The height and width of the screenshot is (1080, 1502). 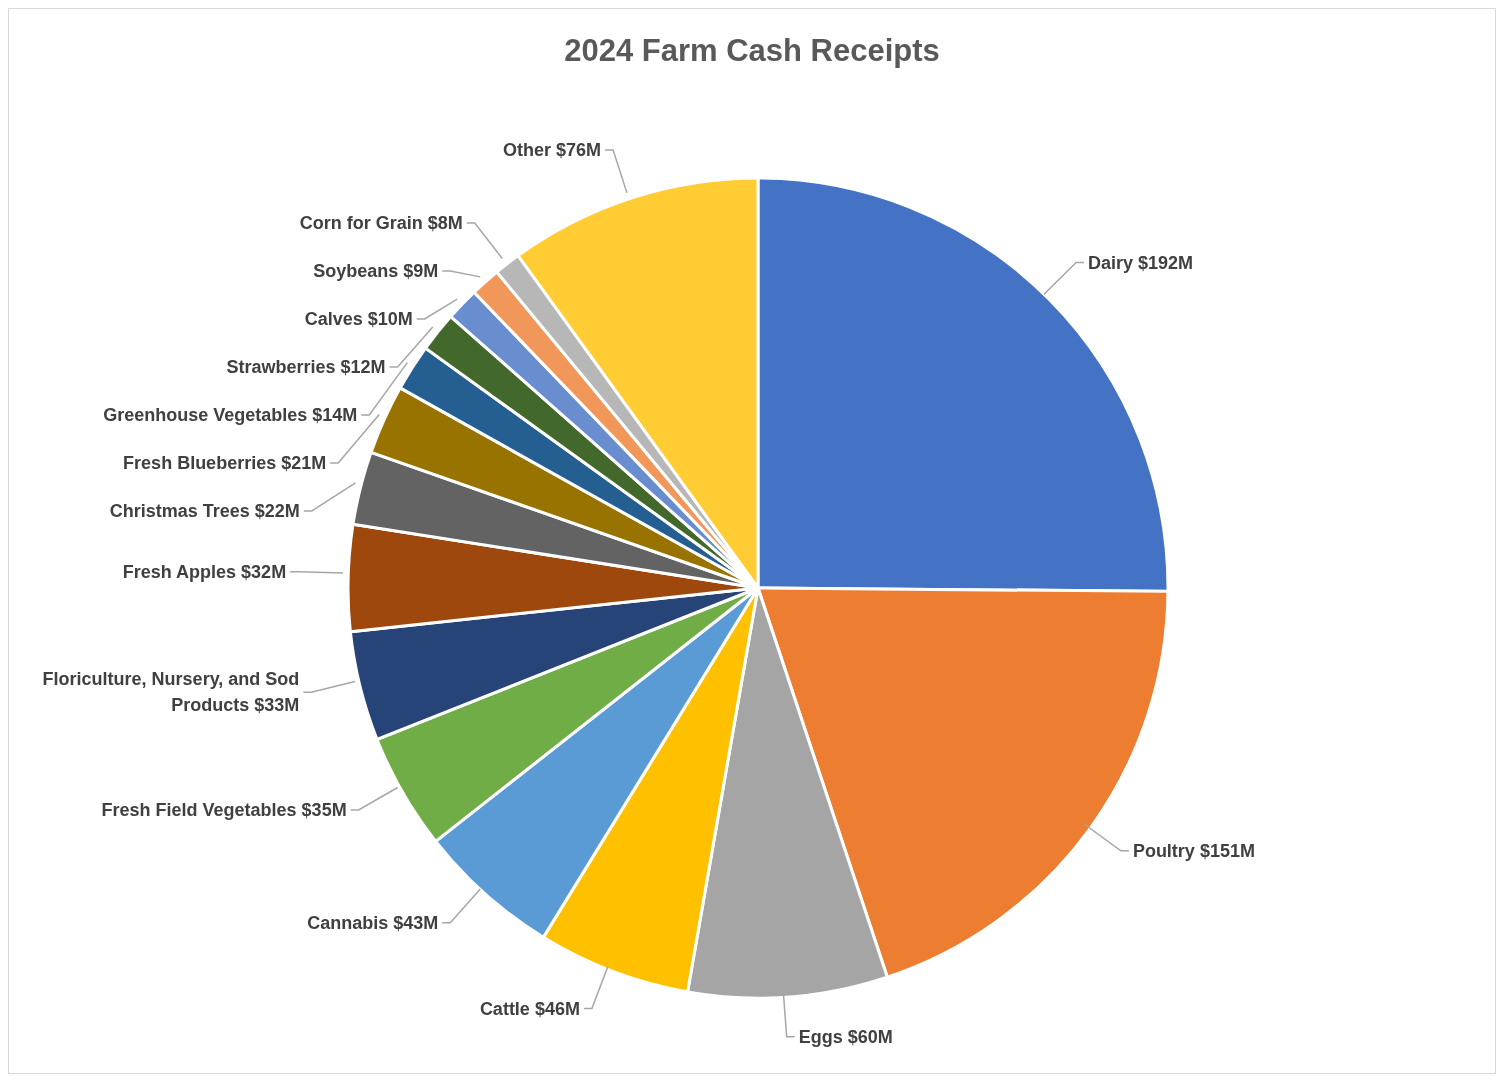 What do you see at coordinates (376, 270) in the screenshot?
I see `slice-label: Soybeans $9M` at bounding box center [376, 270].